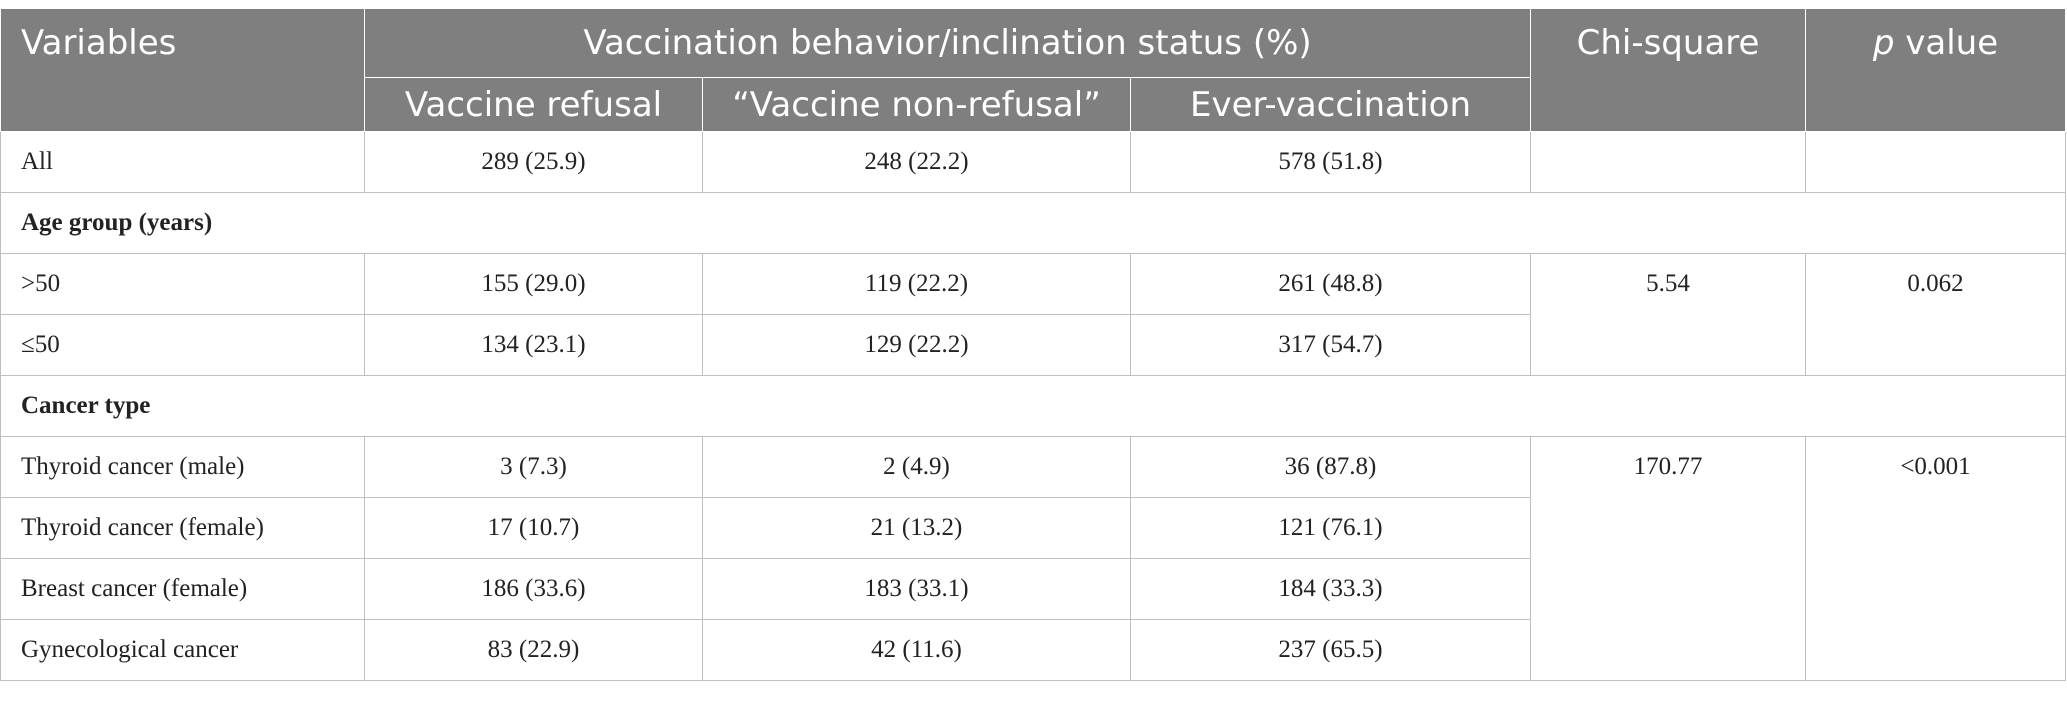 The image size is (2067, 714). What do you see at coordinates (533, 650) in the screenshot?
I see `cell-refusal: 83 (22.9)` at bounding box center [533, 650].